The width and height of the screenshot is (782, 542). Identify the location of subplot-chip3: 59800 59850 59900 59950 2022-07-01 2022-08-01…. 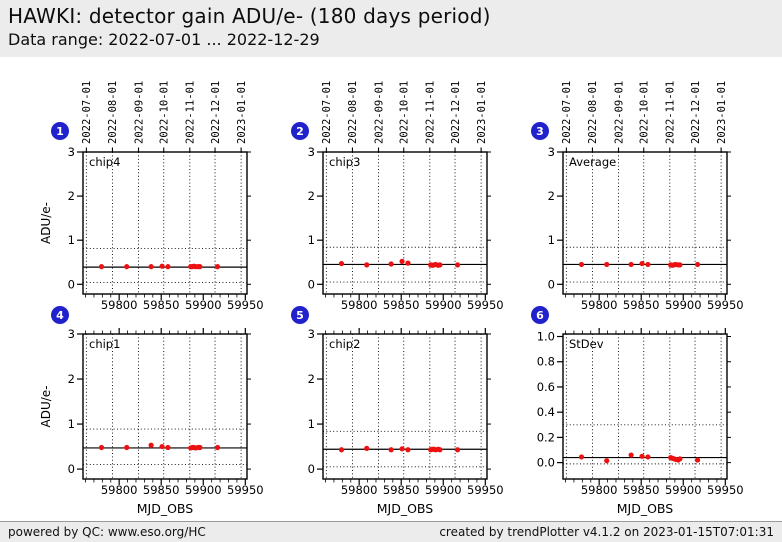
(406, 196).